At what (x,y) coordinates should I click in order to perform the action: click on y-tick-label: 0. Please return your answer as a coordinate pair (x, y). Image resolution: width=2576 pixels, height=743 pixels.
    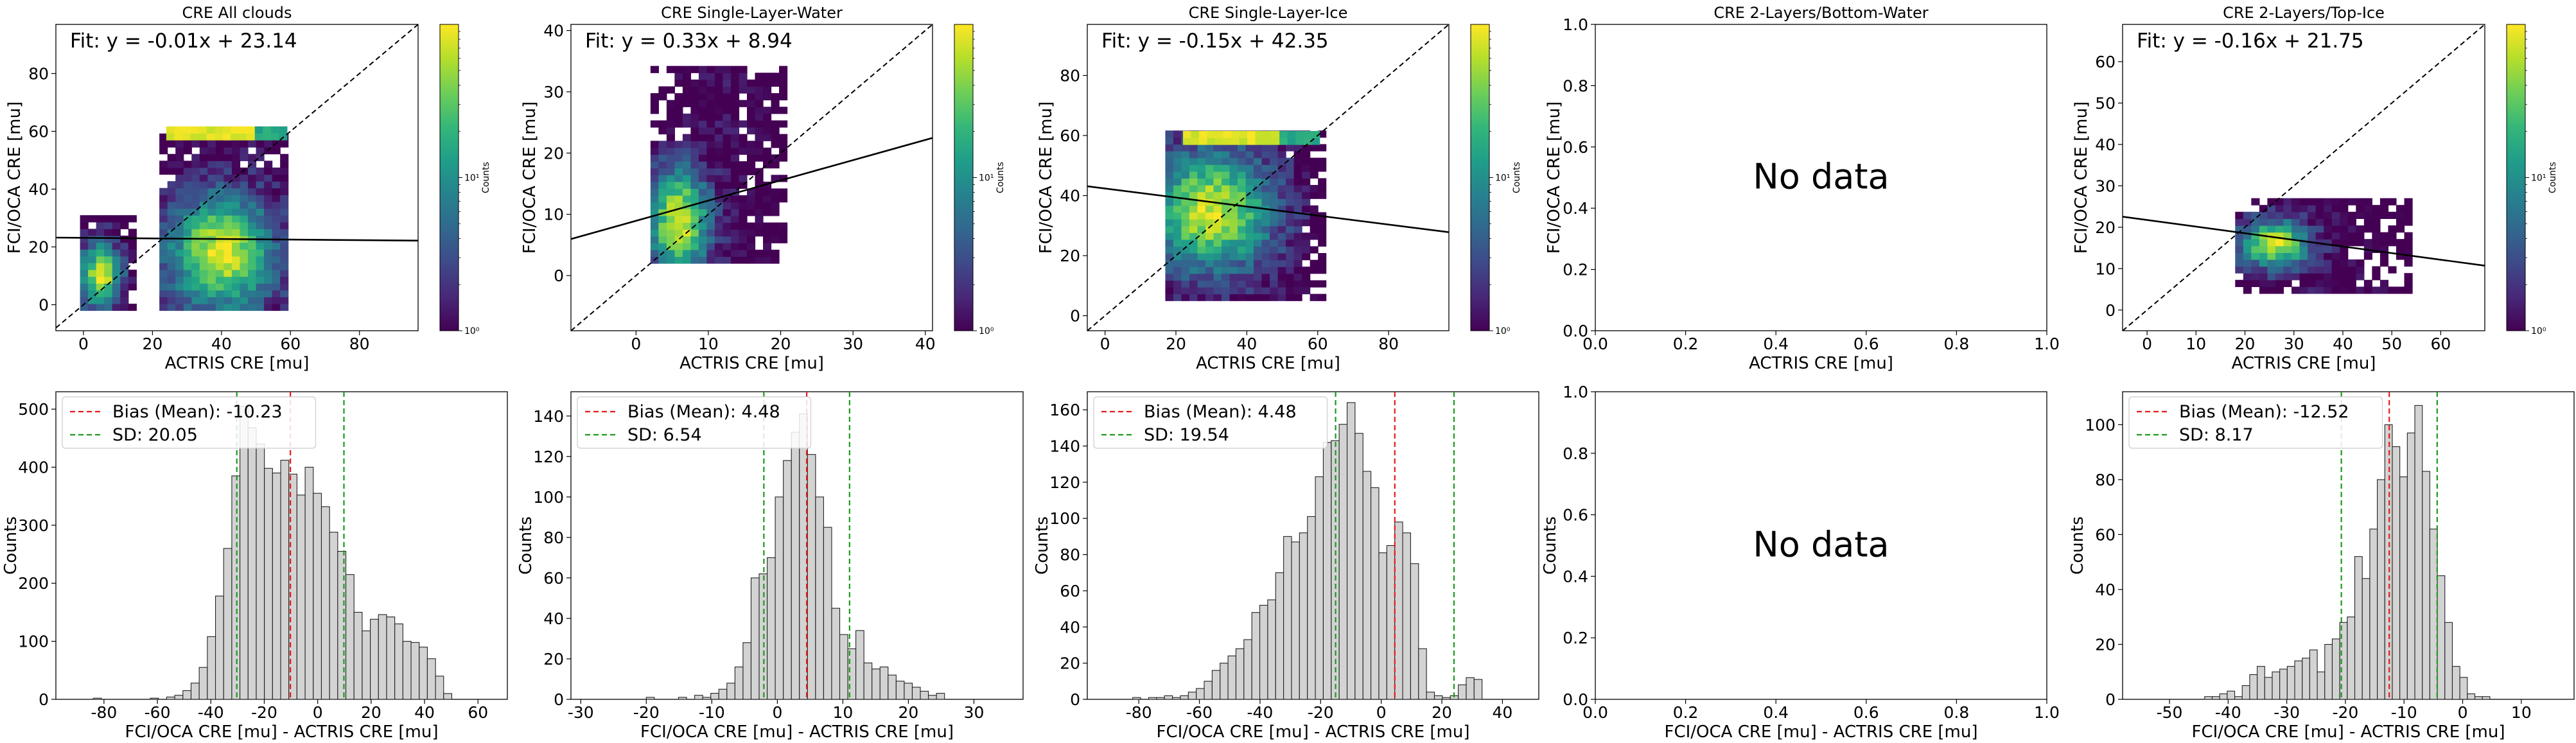
    Looking at the image, I should click on (559, 699).